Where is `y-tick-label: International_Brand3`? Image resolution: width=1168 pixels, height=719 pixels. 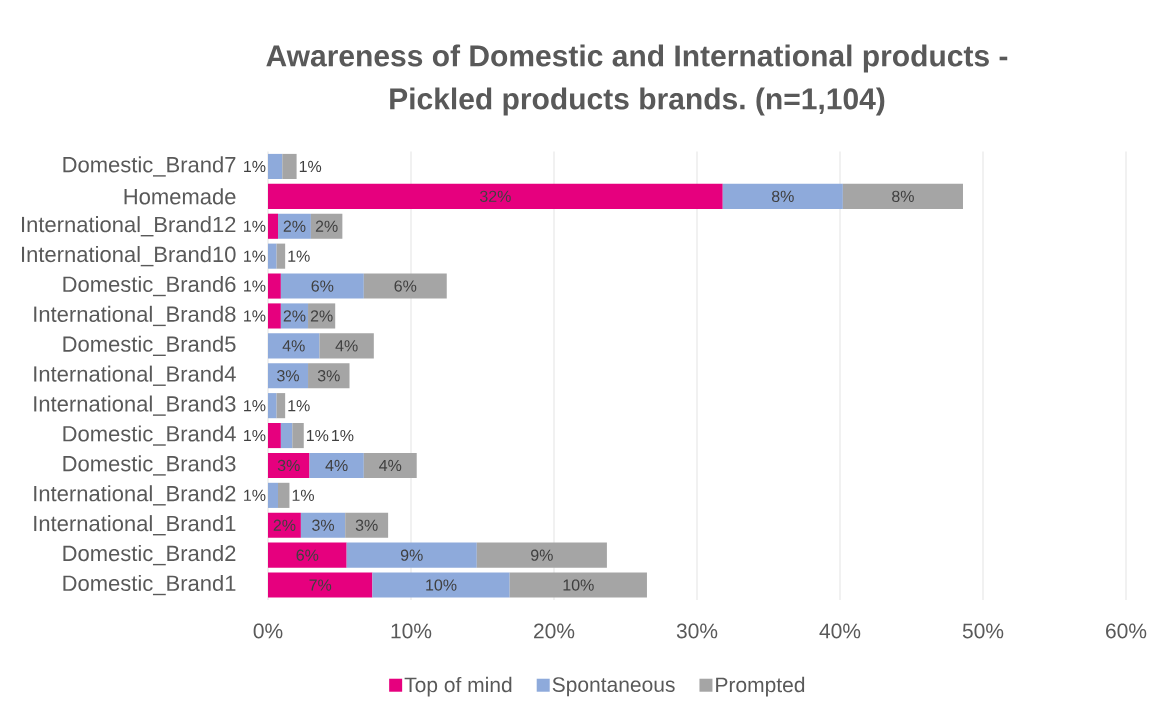 y-tick-label: International_Brand3 is located at coordinates (135, 405).